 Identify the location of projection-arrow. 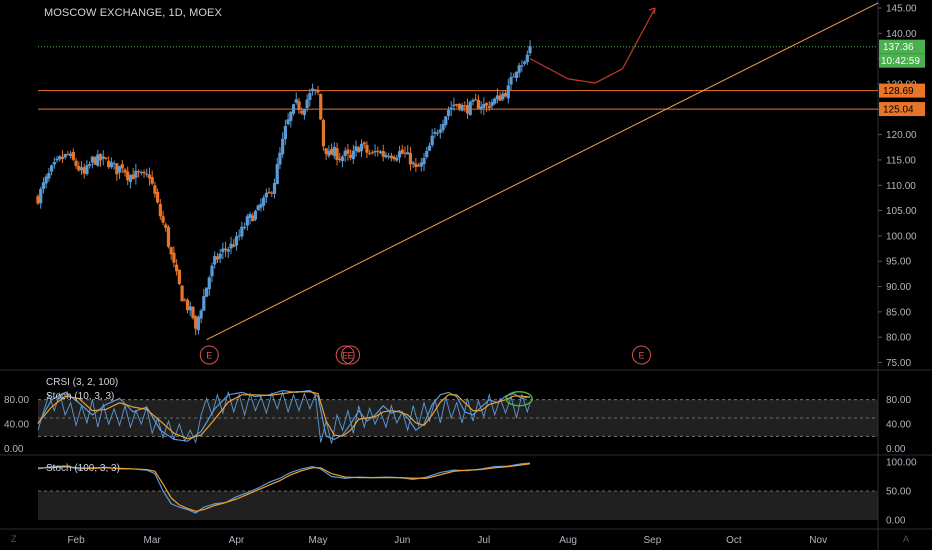
(592, 45).